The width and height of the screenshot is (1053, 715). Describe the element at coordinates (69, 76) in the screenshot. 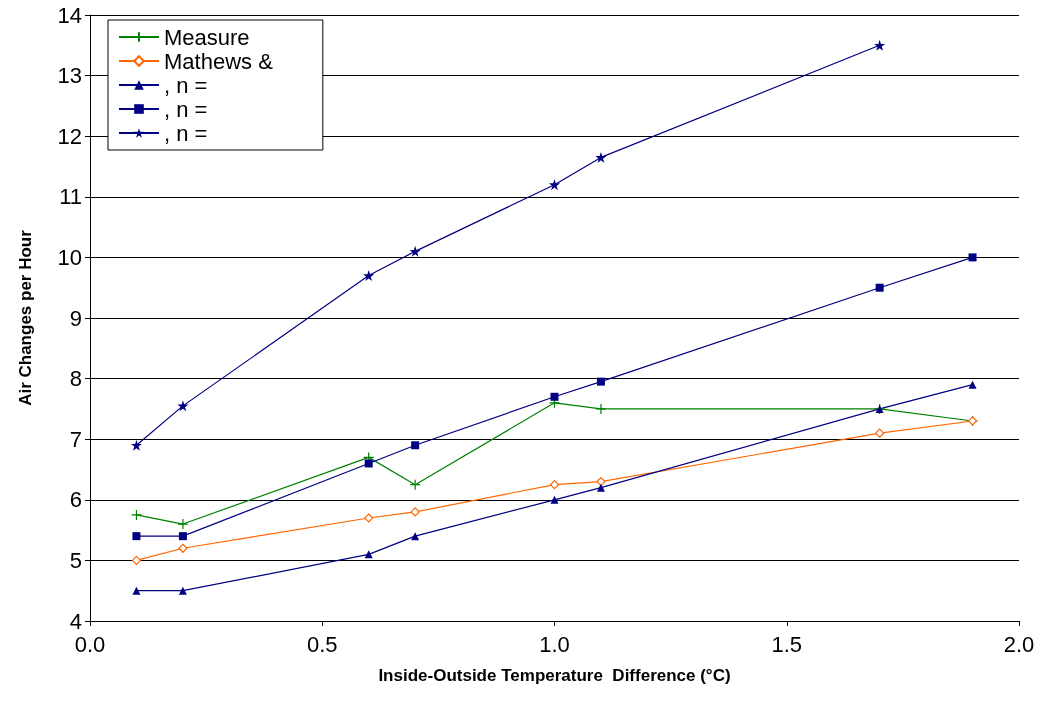

I see `y-tick-label: 13` at that location.